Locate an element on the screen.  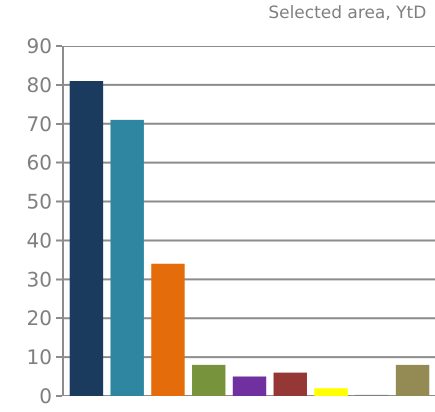
y-tick-label: 10 is located at coordinates (39, 357).